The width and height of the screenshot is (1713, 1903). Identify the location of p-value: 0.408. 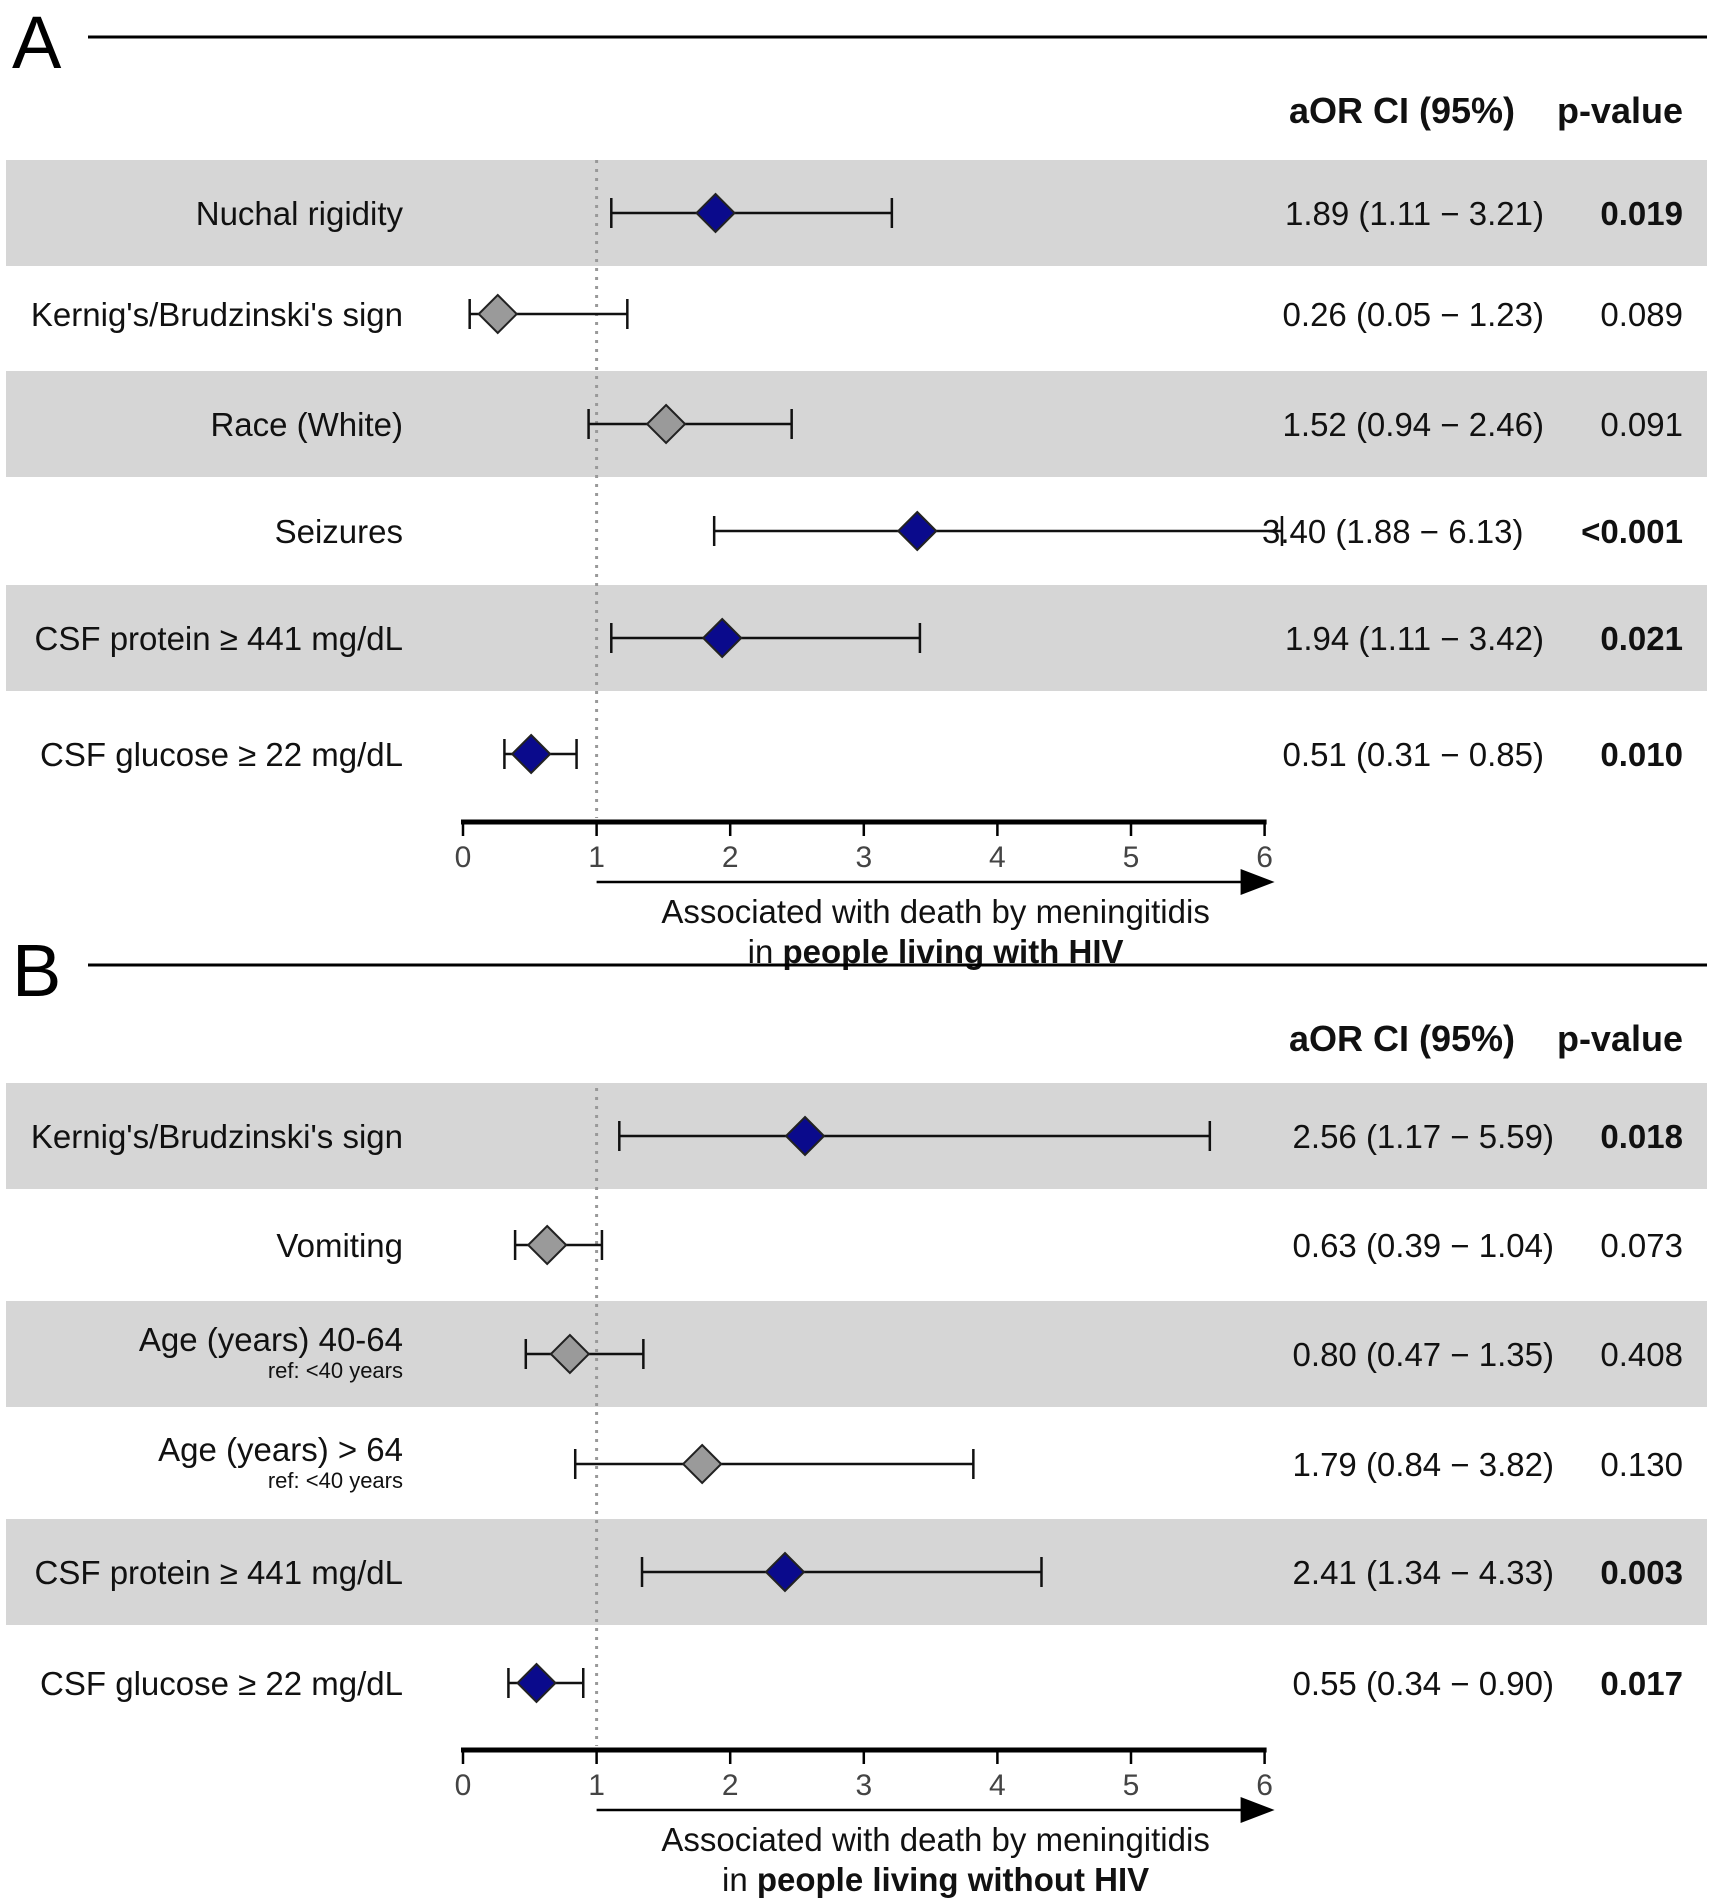
(1641, 1354).